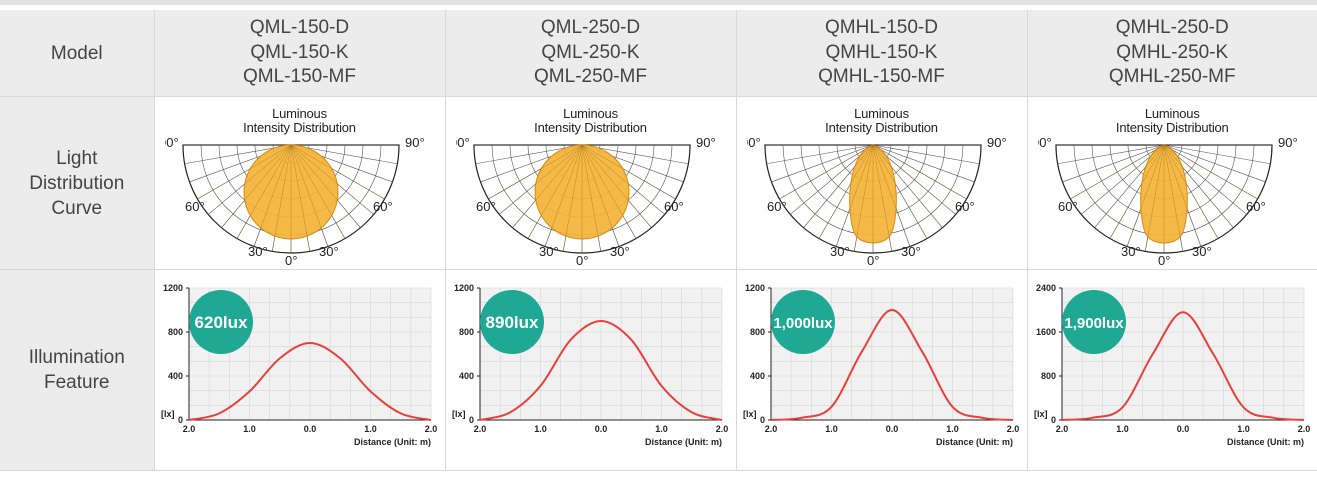 The image size is (1317, 484). Describe the element at coordinates (459, 414) in the screenshot. I see `y-axis-label: [lx]` at that location.